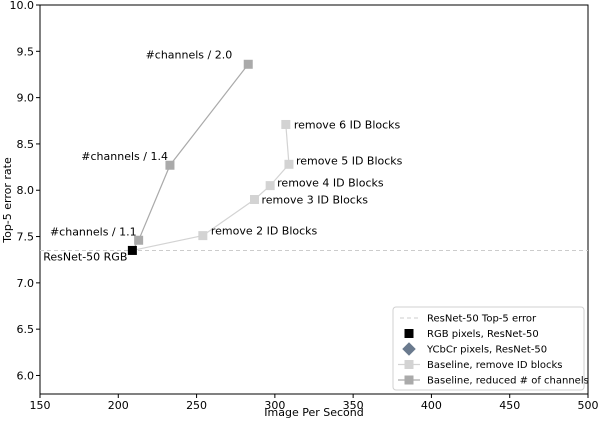  Describe the element at coordinates (509, 405) in the screenshot. I see `x-tick-label: 450` at that location.